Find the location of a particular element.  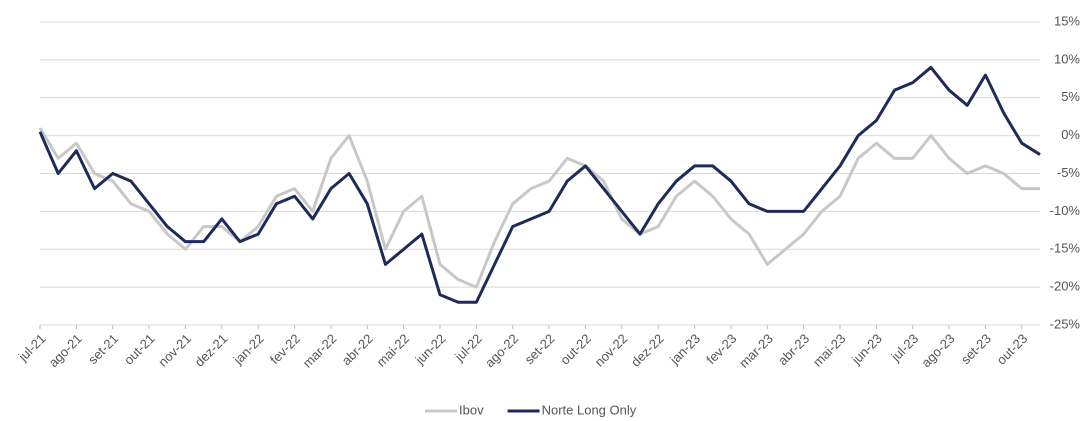

y-tick-label: 5% is located at coordinates (1070, 96).